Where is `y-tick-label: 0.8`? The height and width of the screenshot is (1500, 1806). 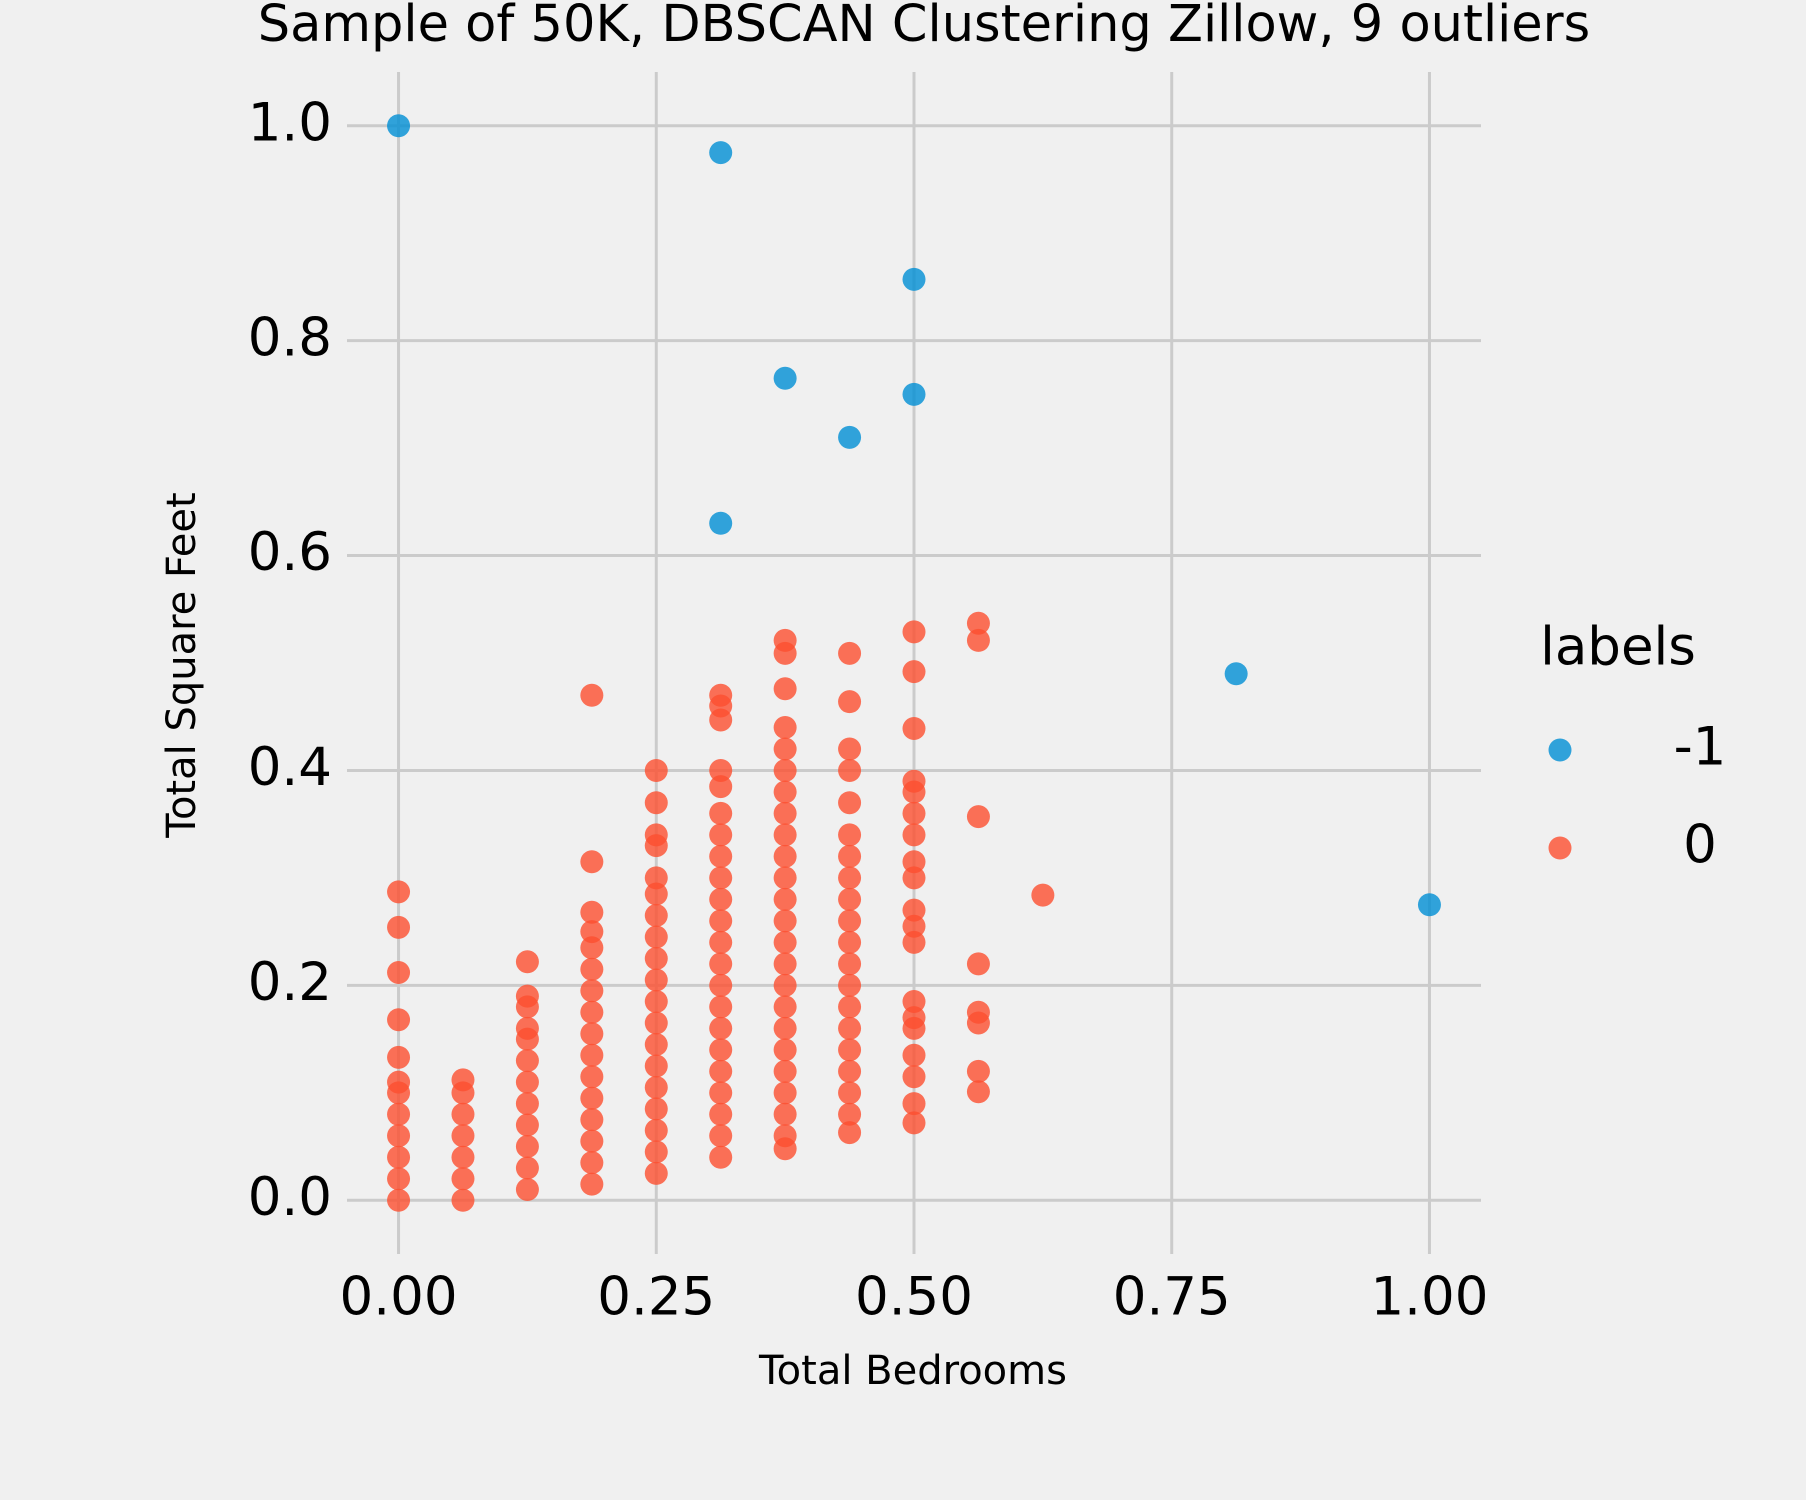
y-tick-label: 0.8 is located at coordinates (290, 337).